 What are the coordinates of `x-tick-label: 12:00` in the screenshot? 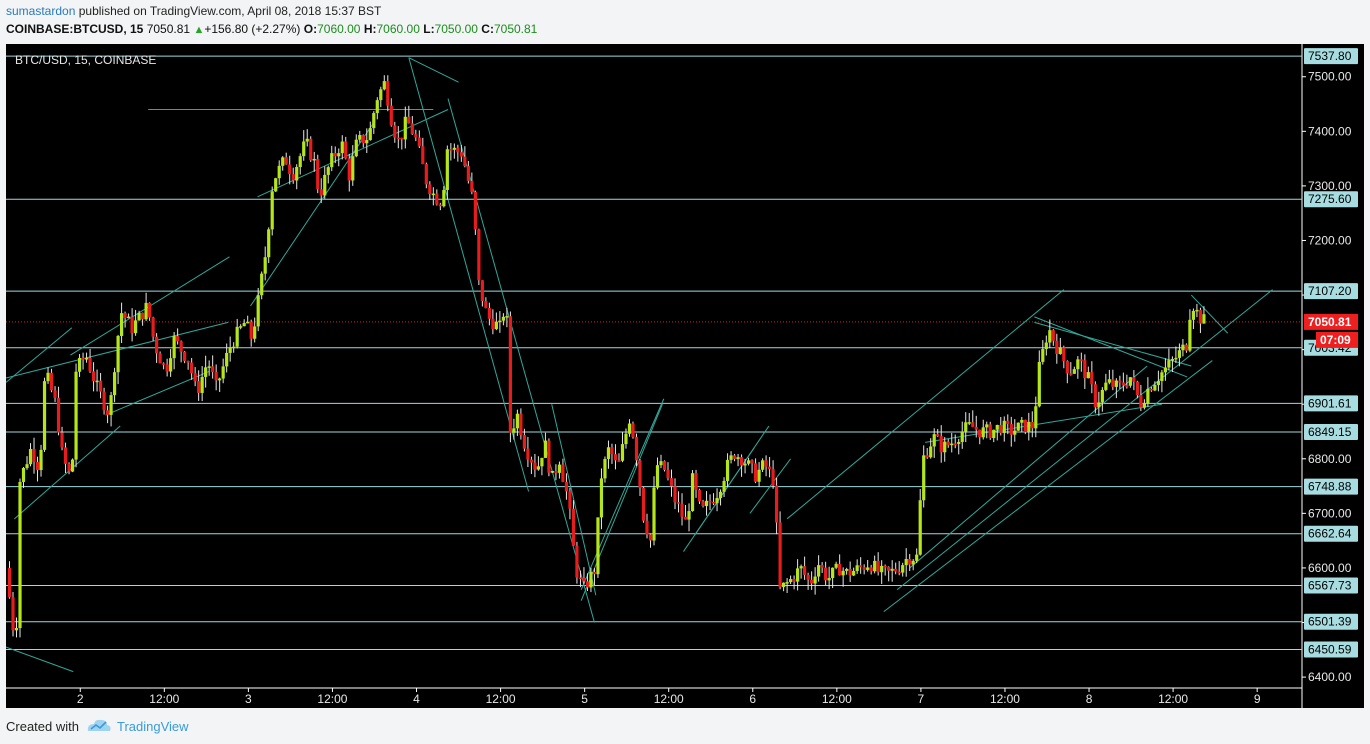 It's located at (501, 699).